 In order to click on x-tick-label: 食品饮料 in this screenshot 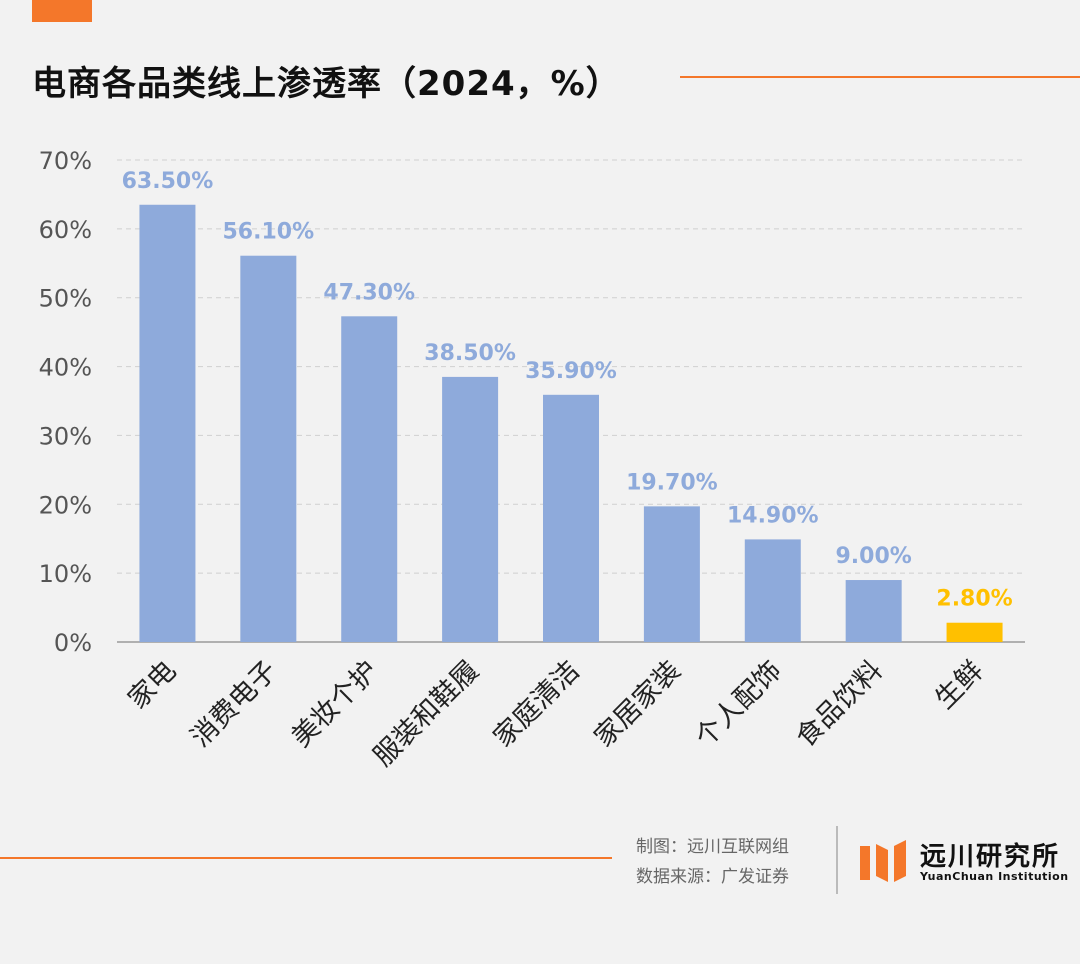, I will do `click(839, 704)`.